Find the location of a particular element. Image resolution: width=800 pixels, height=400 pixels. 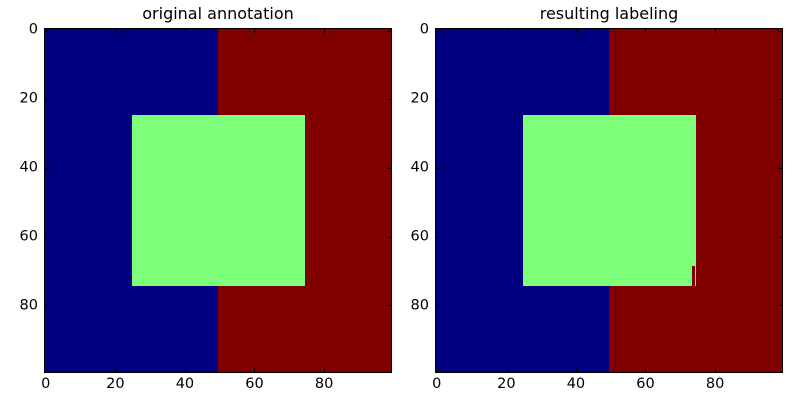

plot-title: resulting labeling is located at coordinates (609, 13).